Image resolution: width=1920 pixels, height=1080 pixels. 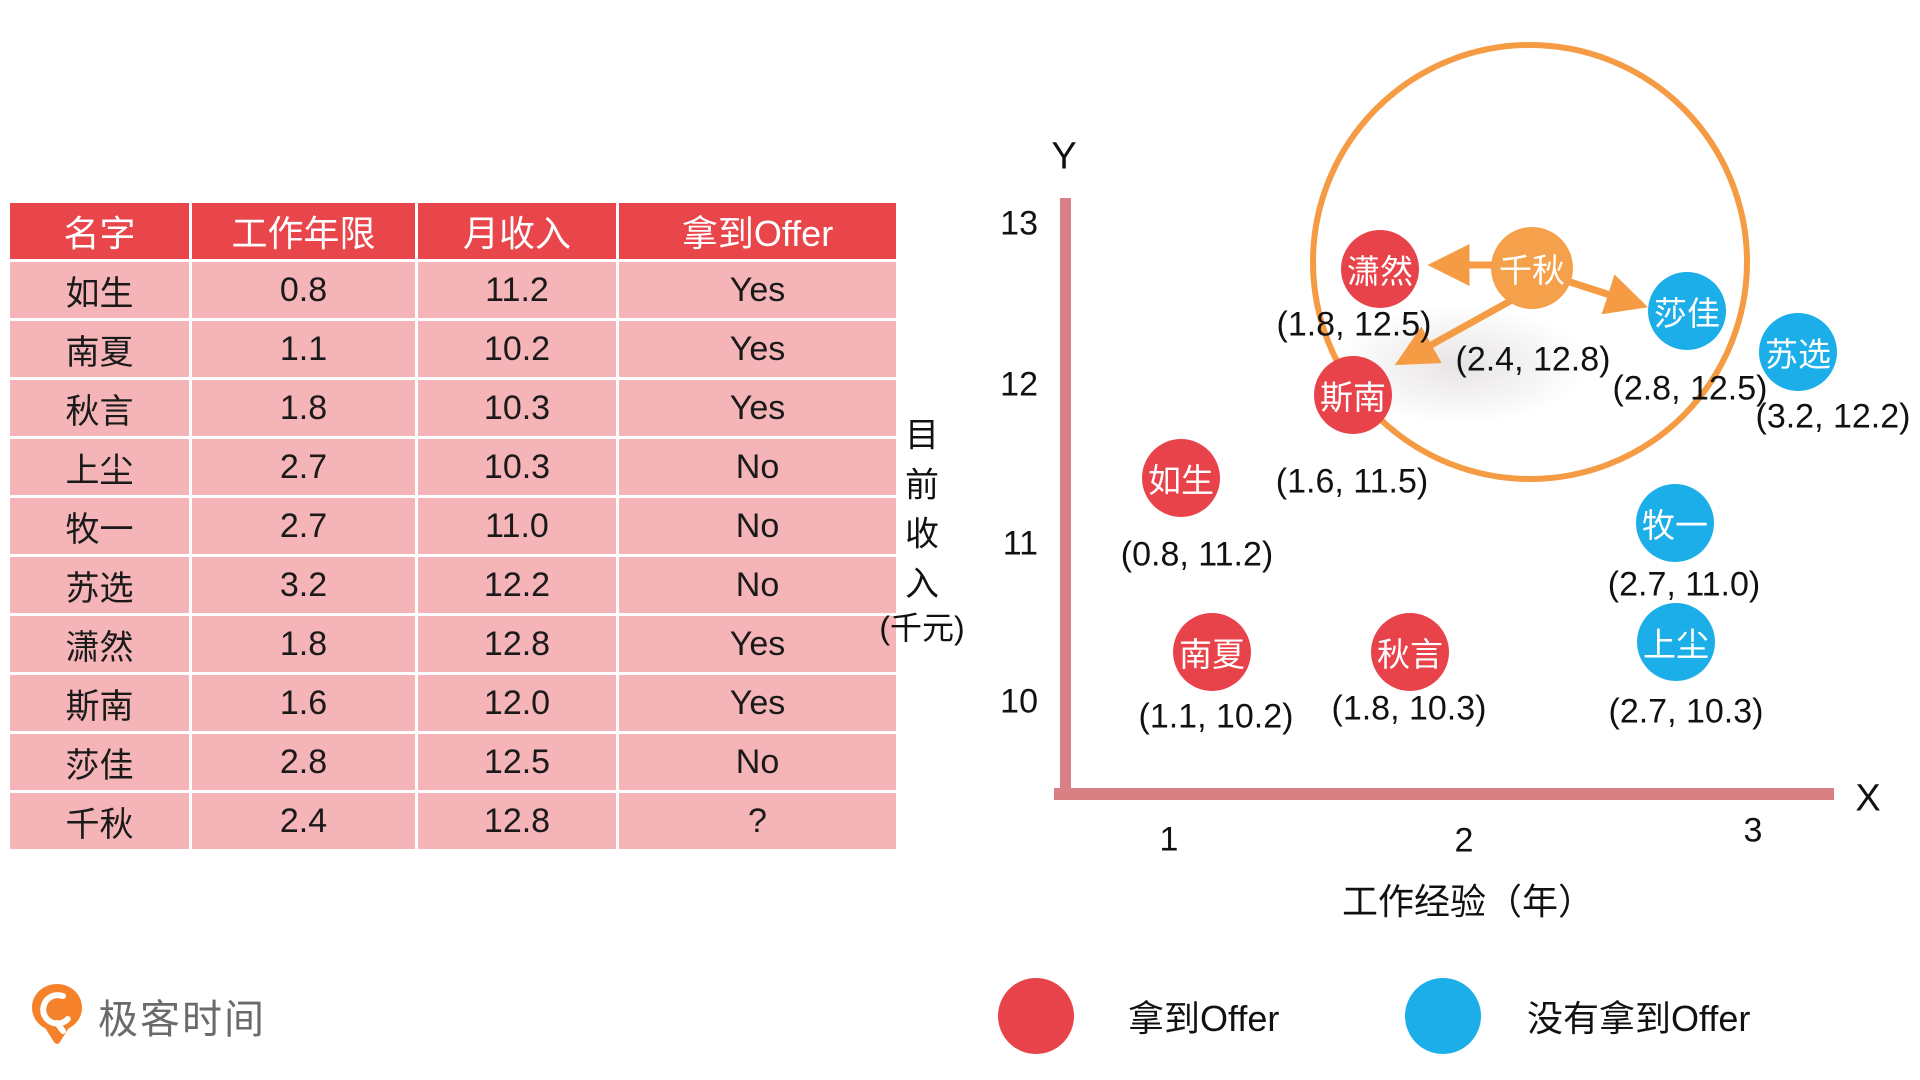 What do you see at coordinates (1065, 499) in the screenshot?
I see `y-axis-line` at bounding box center [1065, 499].